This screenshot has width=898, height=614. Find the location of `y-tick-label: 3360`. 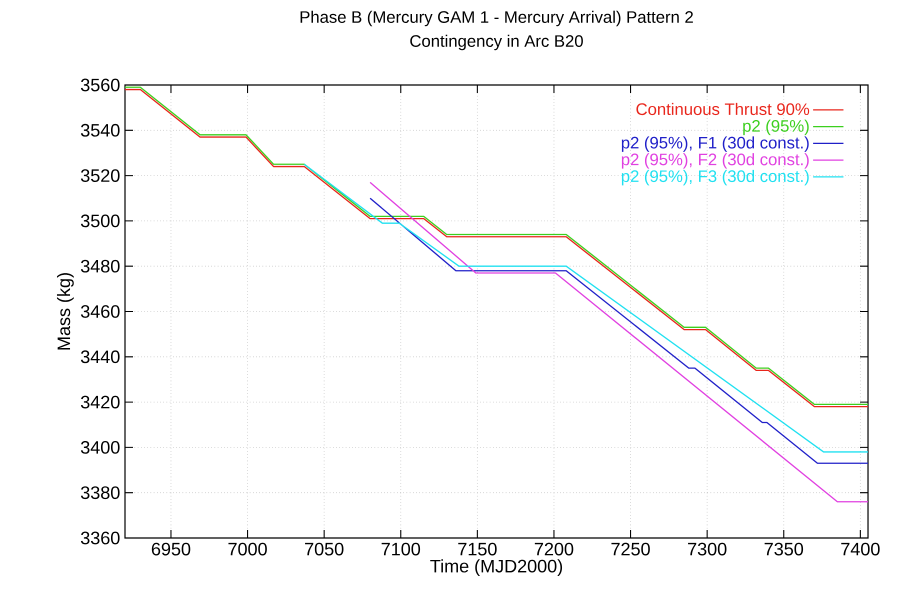

y-tick-label: 3360 is located at coordinates (100, 538).